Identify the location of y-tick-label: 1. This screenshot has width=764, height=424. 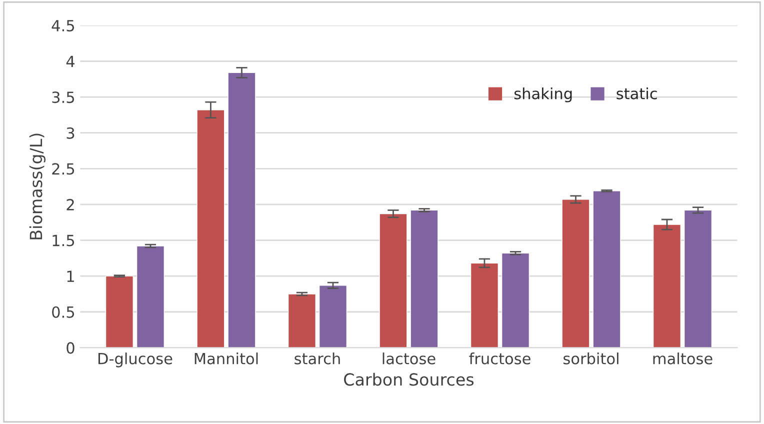
(70, 276).